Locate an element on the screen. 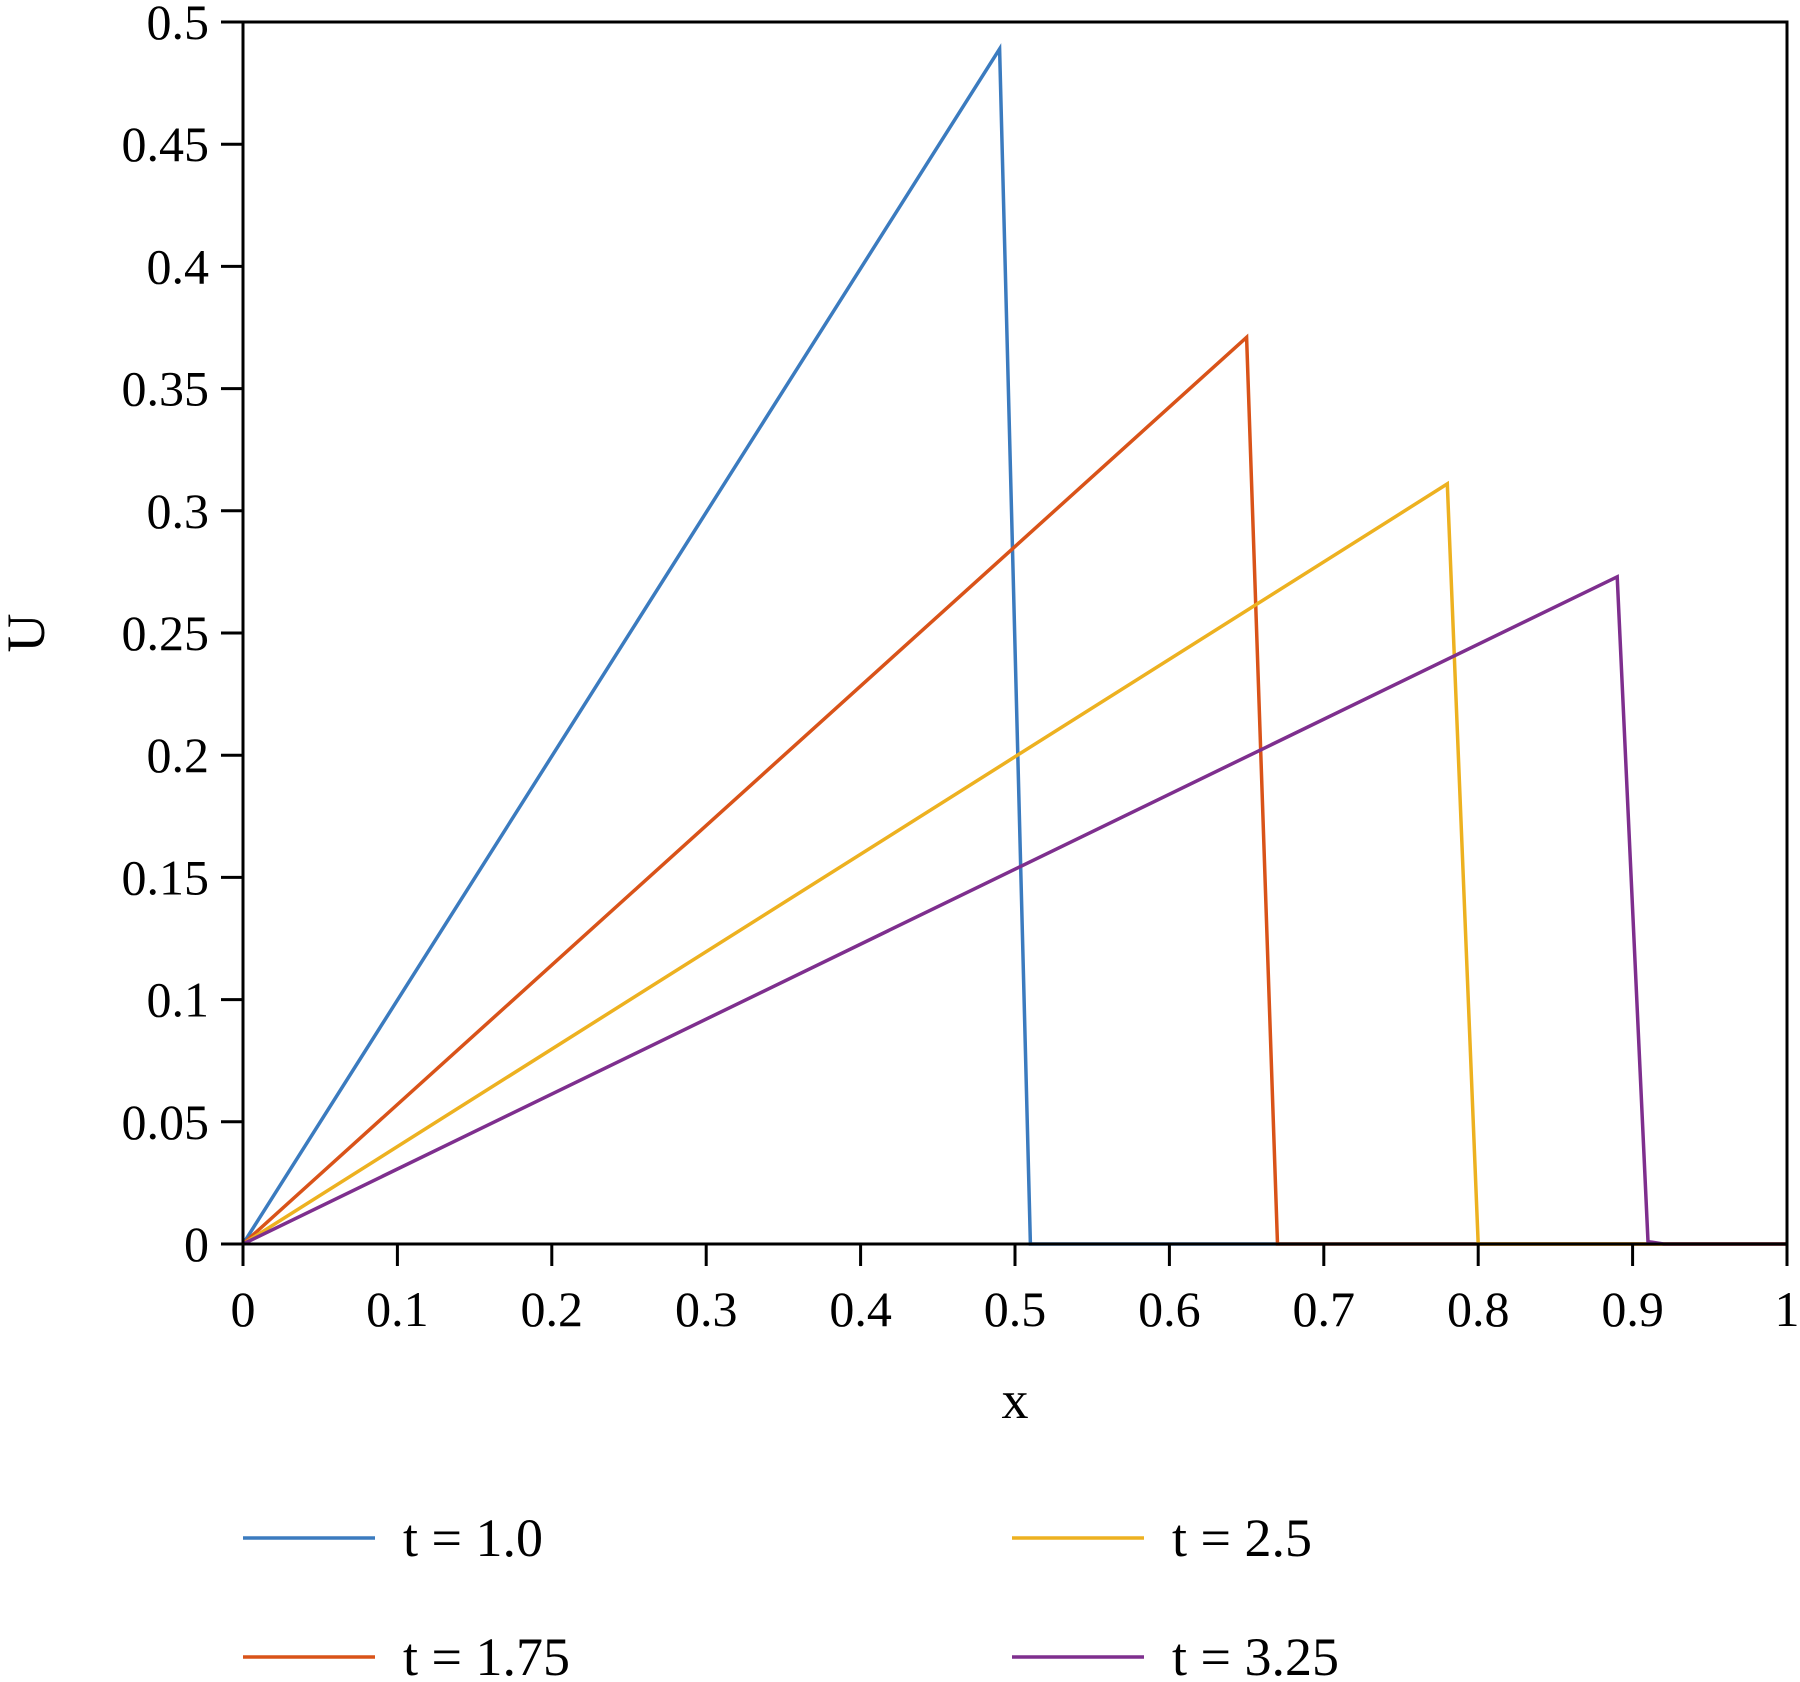 The height and width of the screenshot is (1682, 1800). y-tick-label: 0.3 is located at coordinates (178, 511).